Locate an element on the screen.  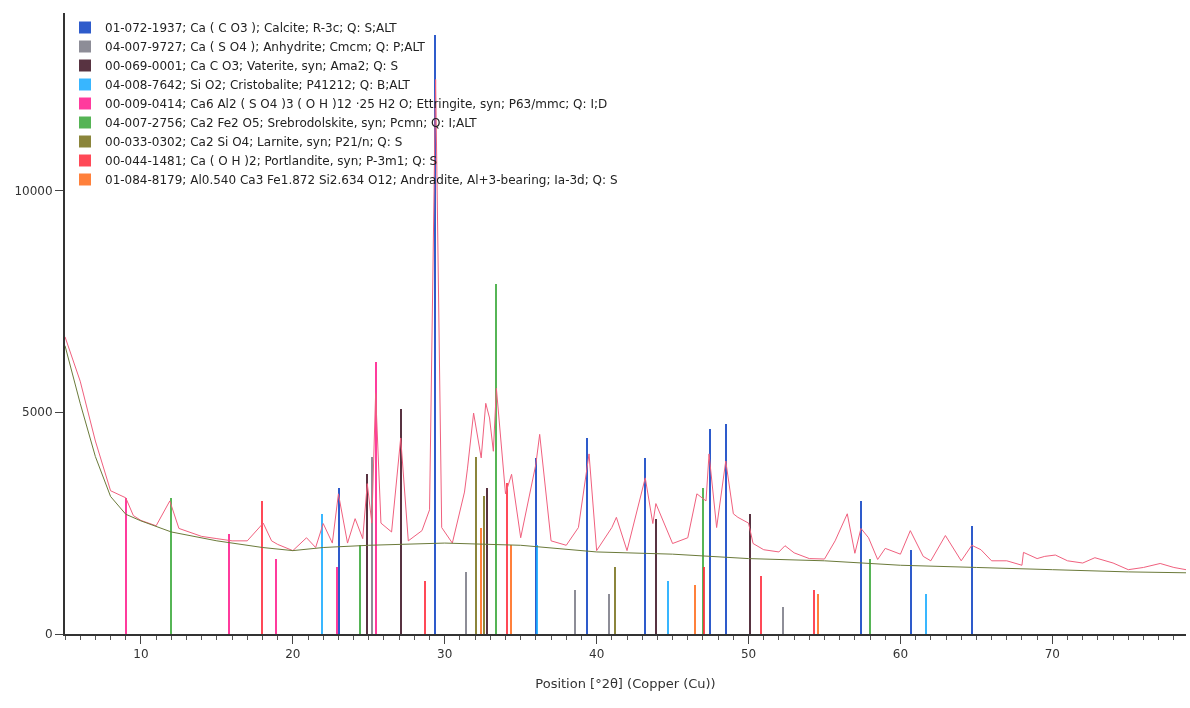
y-tick-label: 0 is located at coordinates (48, 634).